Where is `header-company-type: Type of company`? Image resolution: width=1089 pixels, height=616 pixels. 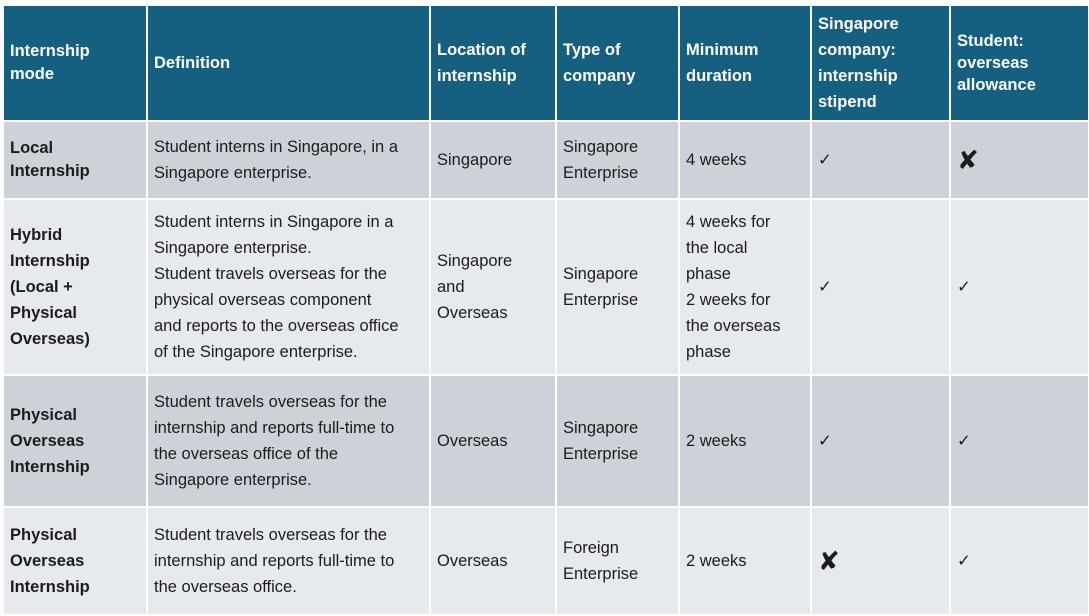
header-company-type: Type of company is located at coordinates (617, 63).